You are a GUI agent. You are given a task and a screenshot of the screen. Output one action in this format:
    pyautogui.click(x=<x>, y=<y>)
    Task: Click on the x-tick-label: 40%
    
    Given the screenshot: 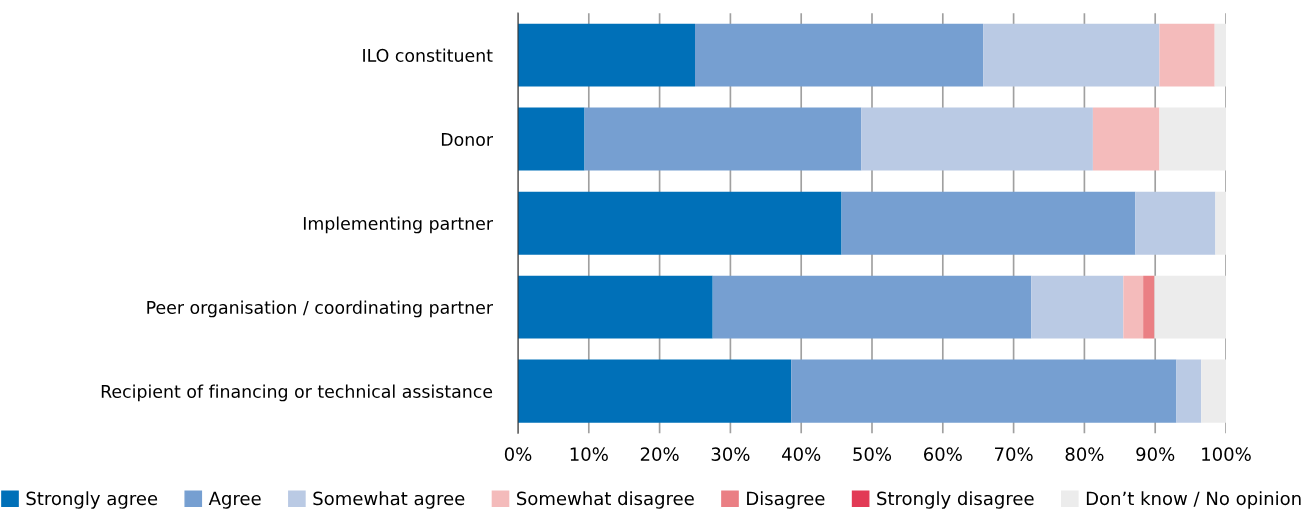 What is the action you would take?
    pyautogui.click(x=801, y=454)
    